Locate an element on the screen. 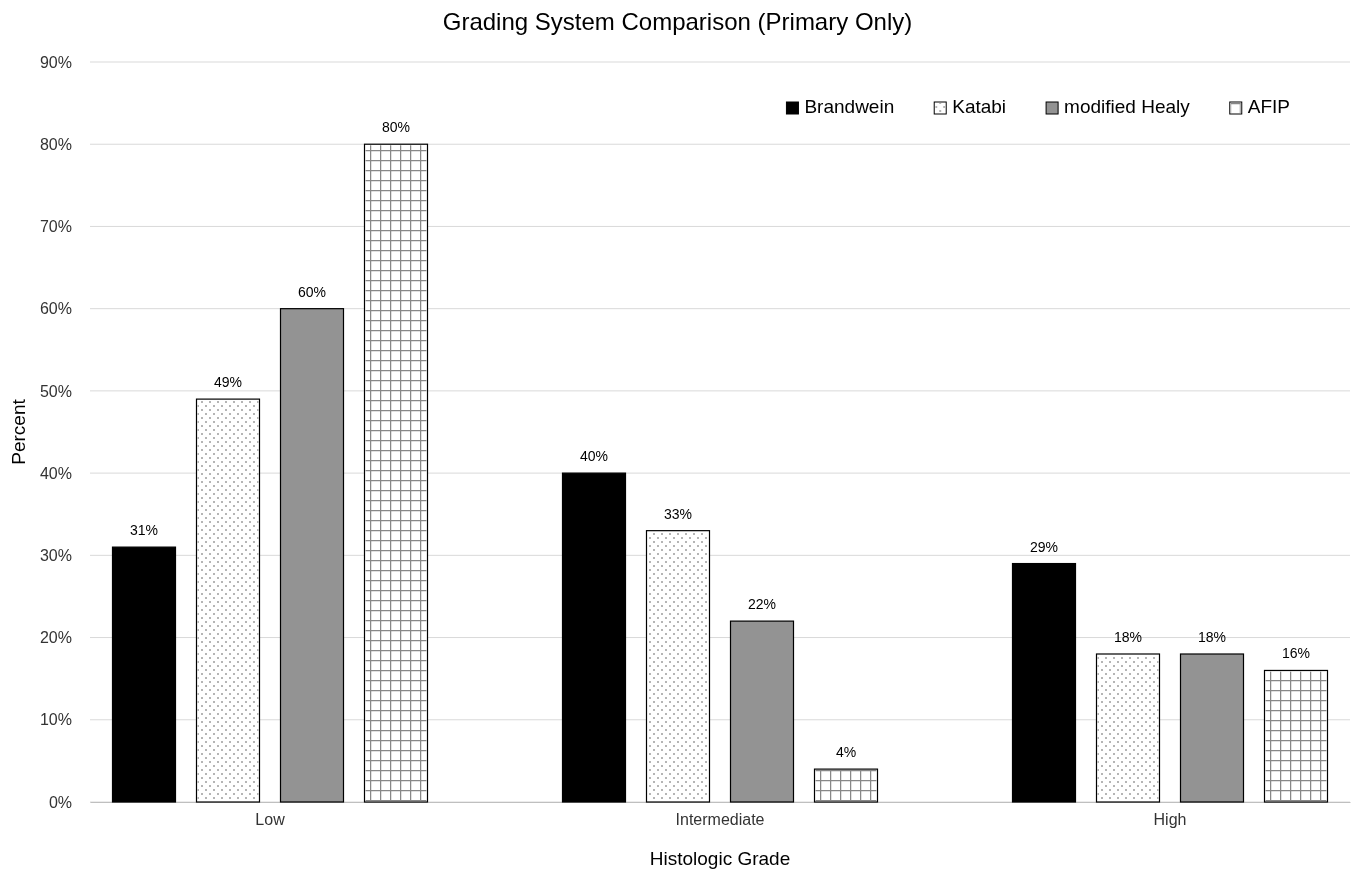 Image resolution: width=1355 pixels, height=873 pixels. data-label: 29% is located at coordinates (1044, 546).